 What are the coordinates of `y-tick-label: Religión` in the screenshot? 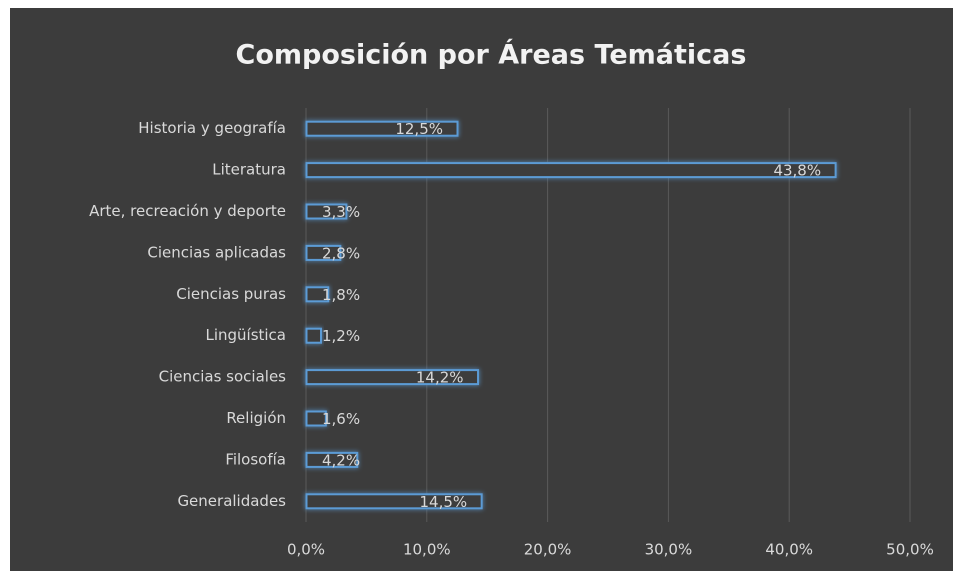 It's located at (256, 418).